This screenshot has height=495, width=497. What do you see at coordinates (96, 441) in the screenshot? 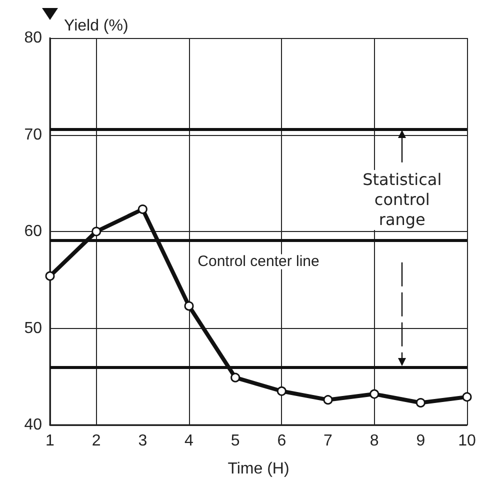
I see `x-tick-label: 2` at bounding box center [96, 441].